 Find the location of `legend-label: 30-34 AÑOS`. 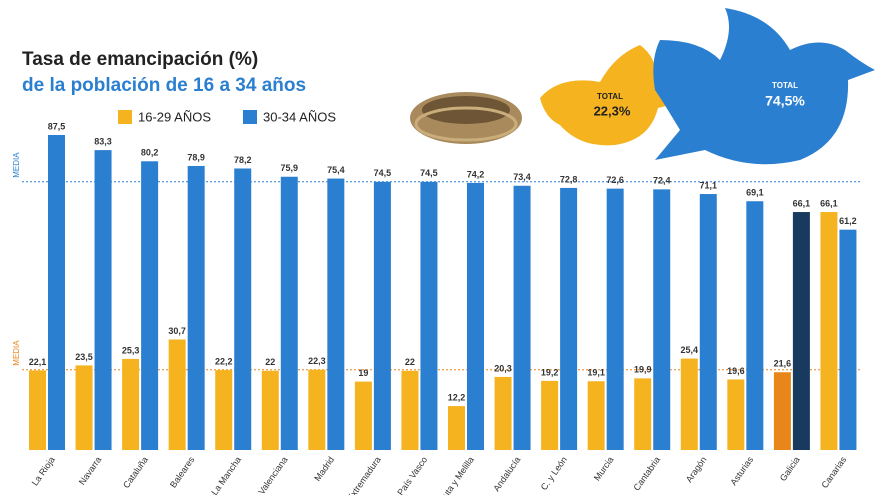

legend-label: 30-34 AÑOS is located at coordinates (299, 116).